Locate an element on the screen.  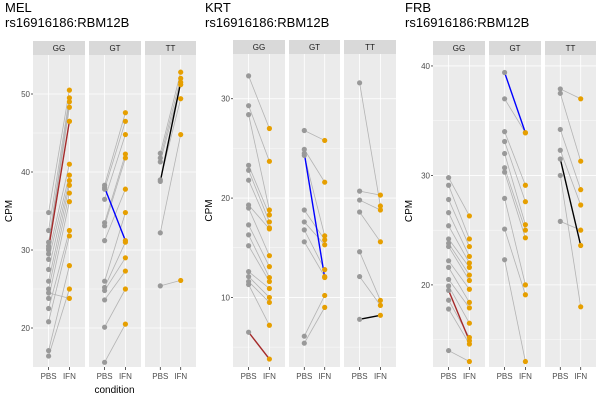
facet-strip-label: TT is located at coordinates (370, 47).